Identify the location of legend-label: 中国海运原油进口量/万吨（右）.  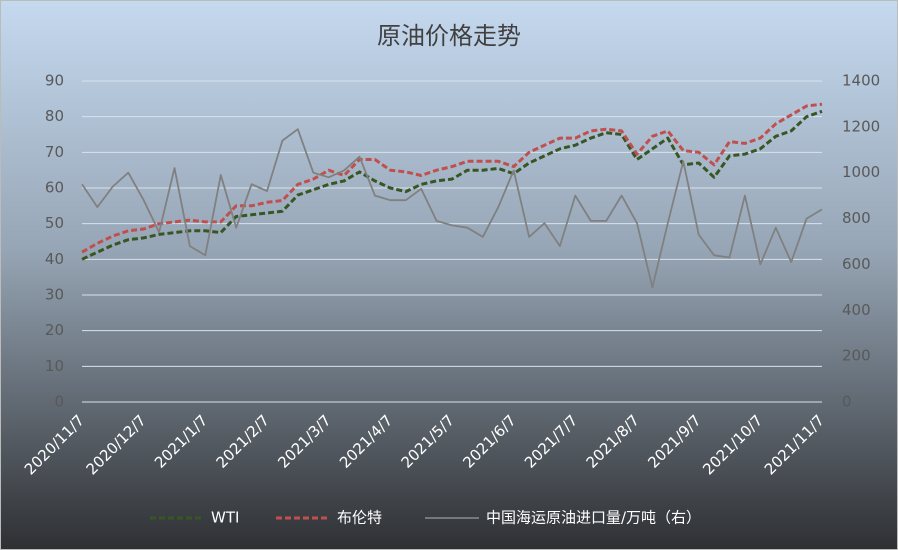
(593, 518).